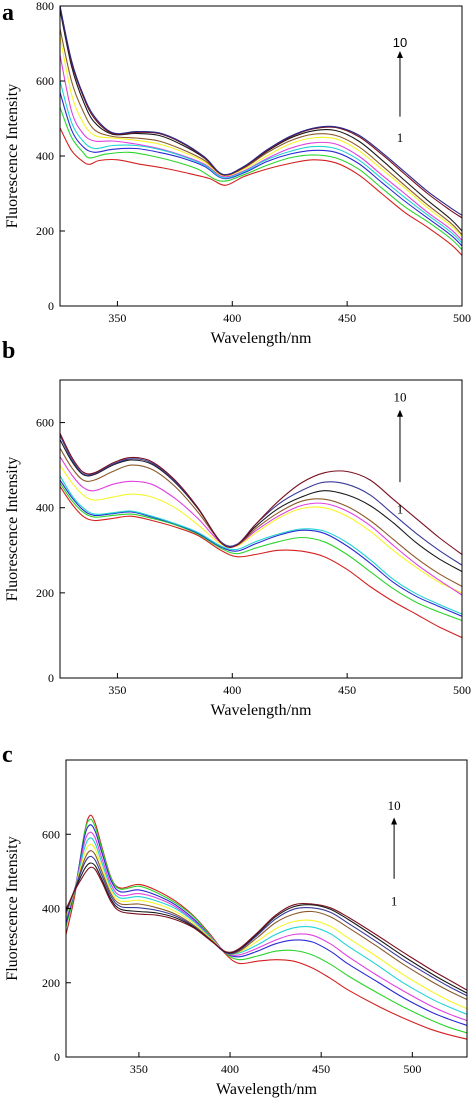  I want to click on panel-label: c, so click(7, 755).